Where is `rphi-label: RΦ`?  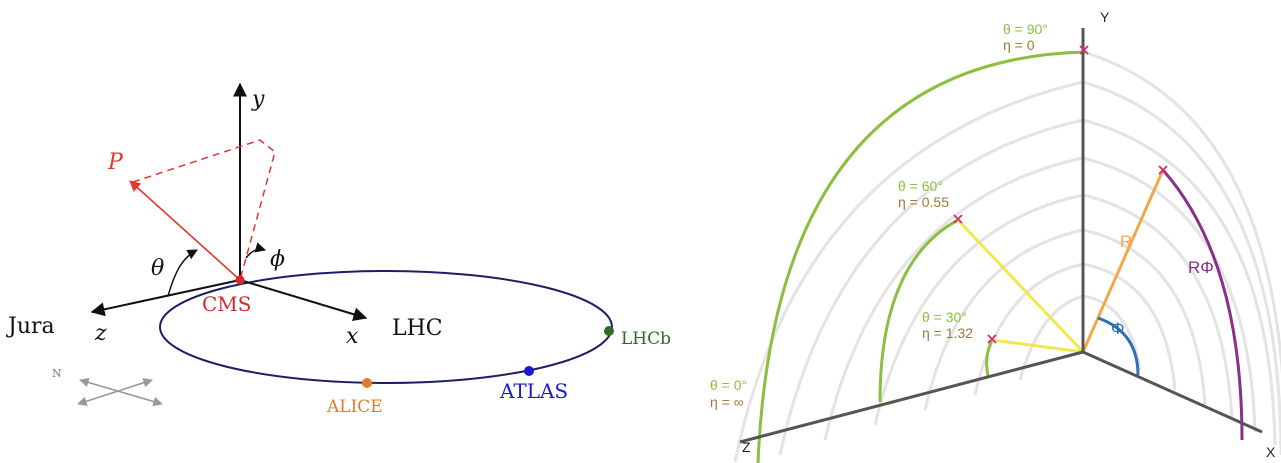
rphi-label: RΦ is located at coordinates (1201, 267).